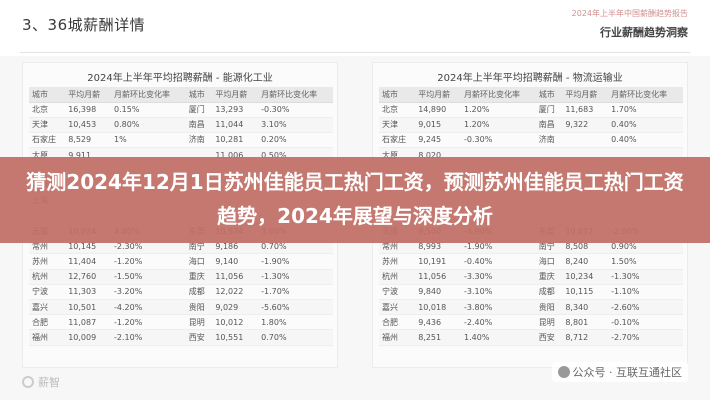 The image size is (710, 400). Describe the element at coordinates (148, 277) in the screenshot. I see `table-cell: -1.50%` at that location.